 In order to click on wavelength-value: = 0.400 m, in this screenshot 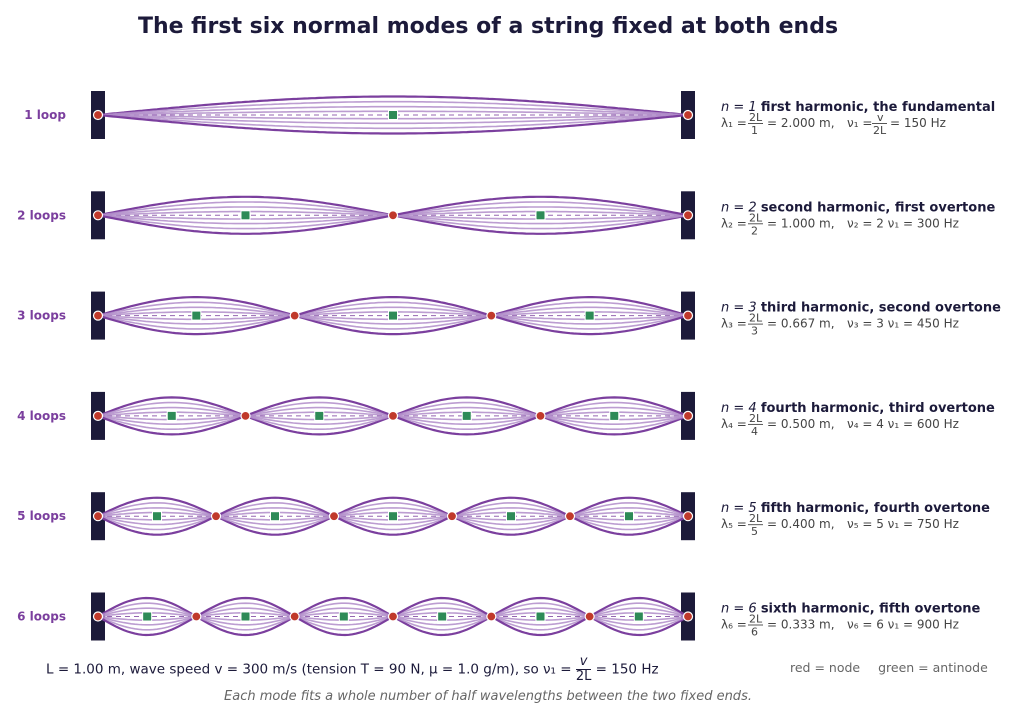, I will do `click(801, 524)`.